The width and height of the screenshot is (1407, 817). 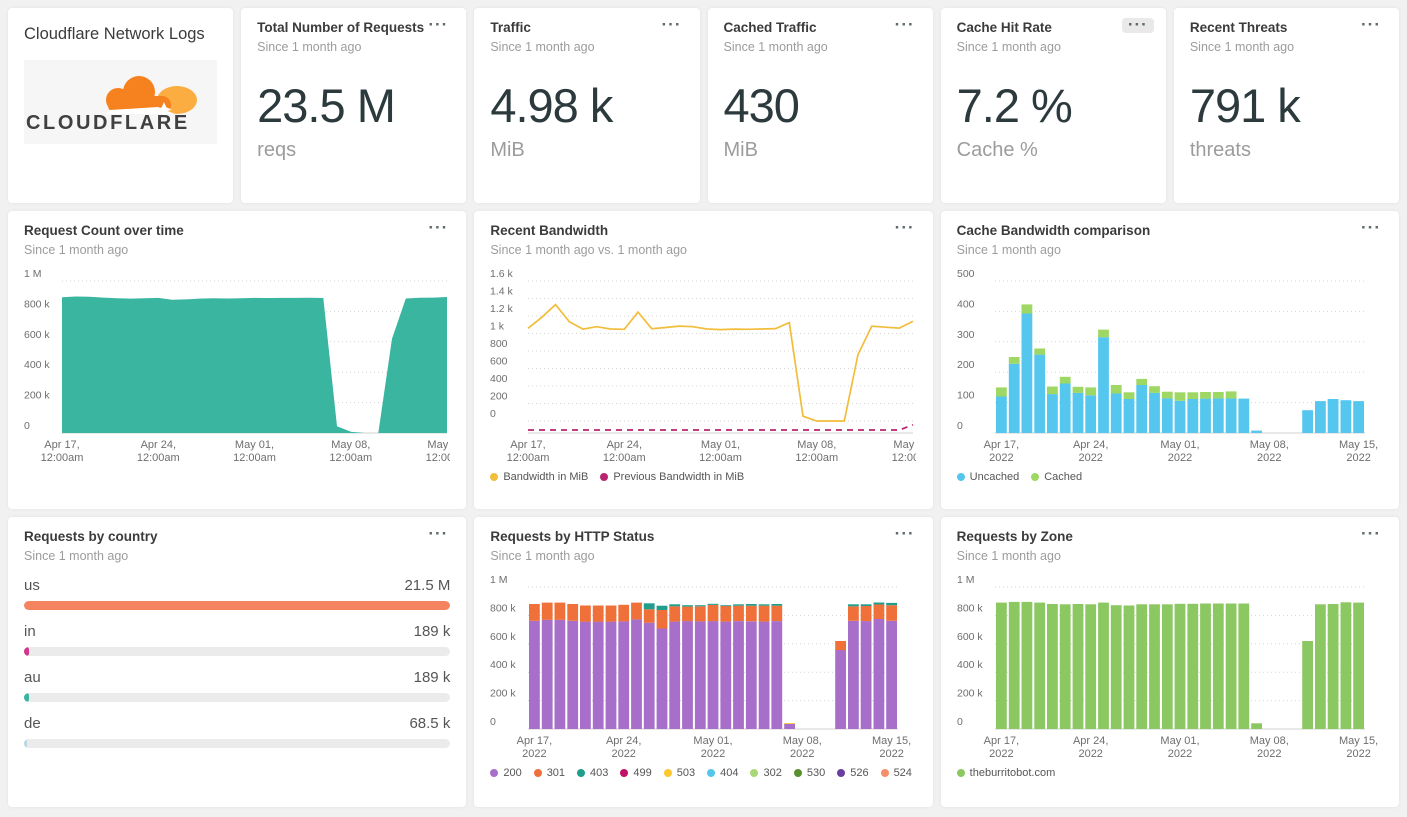 What do you see at coordinates (1053, 230) in the screenshot?
I see `panel-title: Cache Bandwidth comparison` at bounding box center [1053, 230].